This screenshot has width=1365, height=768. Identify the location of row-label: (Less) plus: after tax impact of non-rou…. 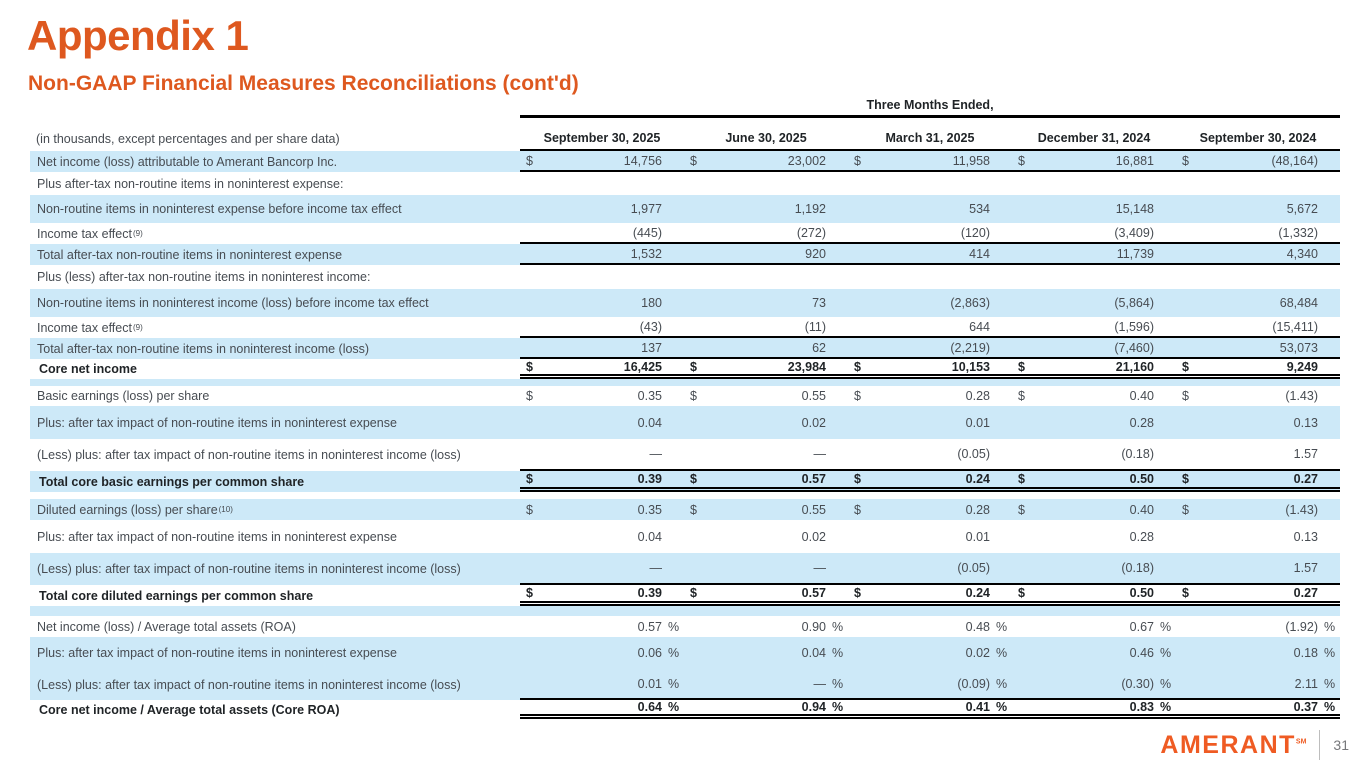
(275, 684).